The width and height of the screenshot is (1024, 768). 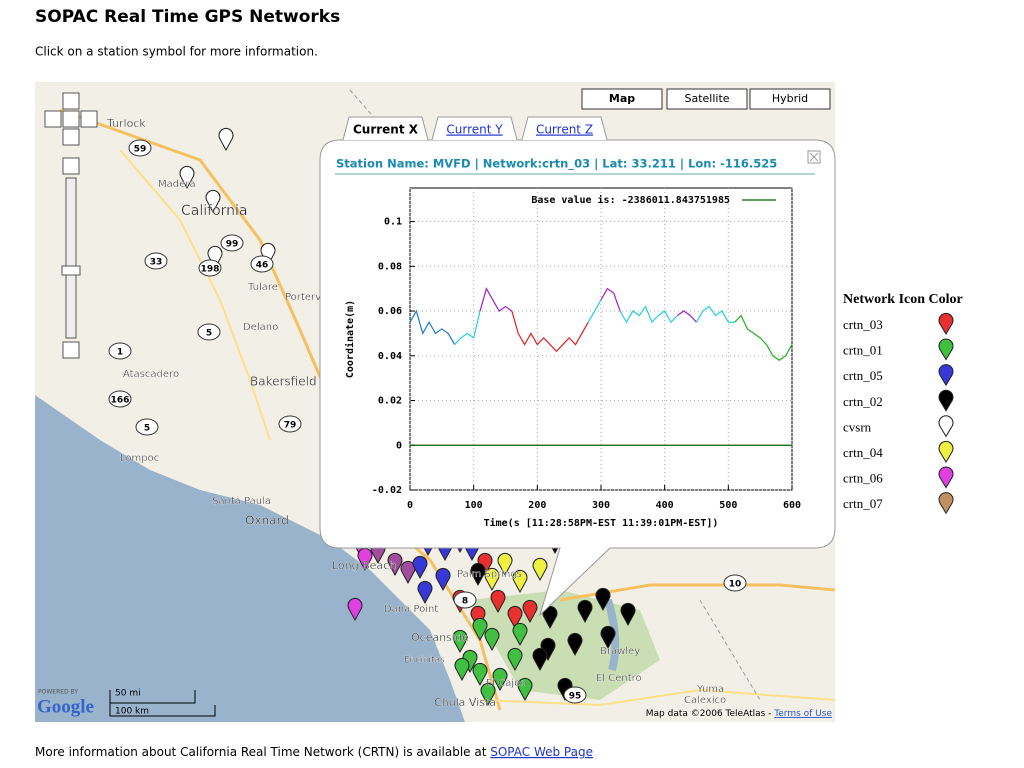 I want to click on place-label: Encinitas, so click(x=424, y=661).